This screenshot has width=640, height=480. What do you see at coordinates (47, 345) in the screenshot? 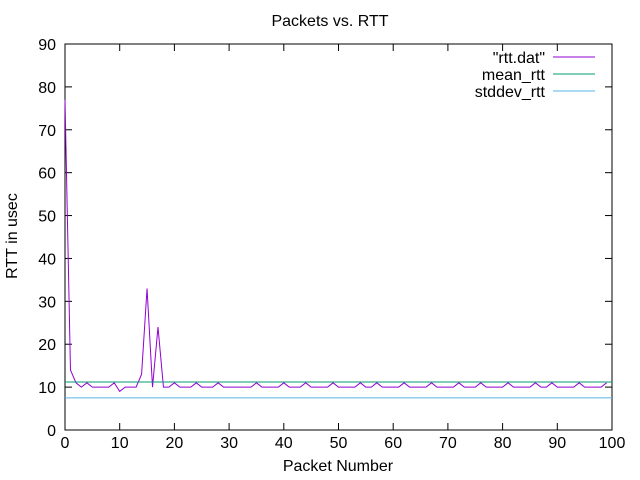
I see `y-tick-label: 20` at bounding box center [47, 345].